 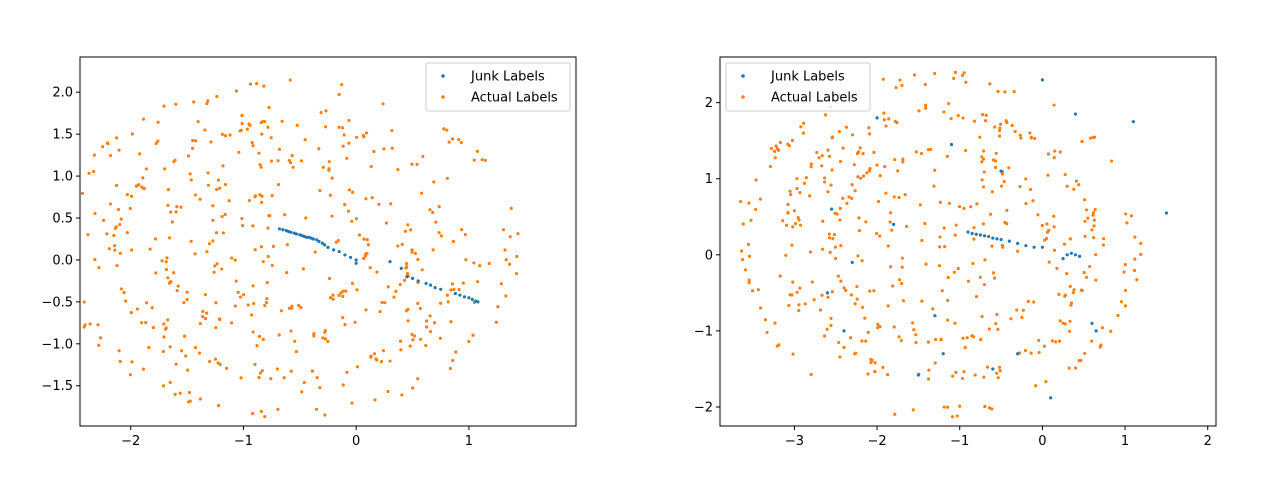 I want to click on legend-junk-label: Junk Labels, so click(x=807, y=77).